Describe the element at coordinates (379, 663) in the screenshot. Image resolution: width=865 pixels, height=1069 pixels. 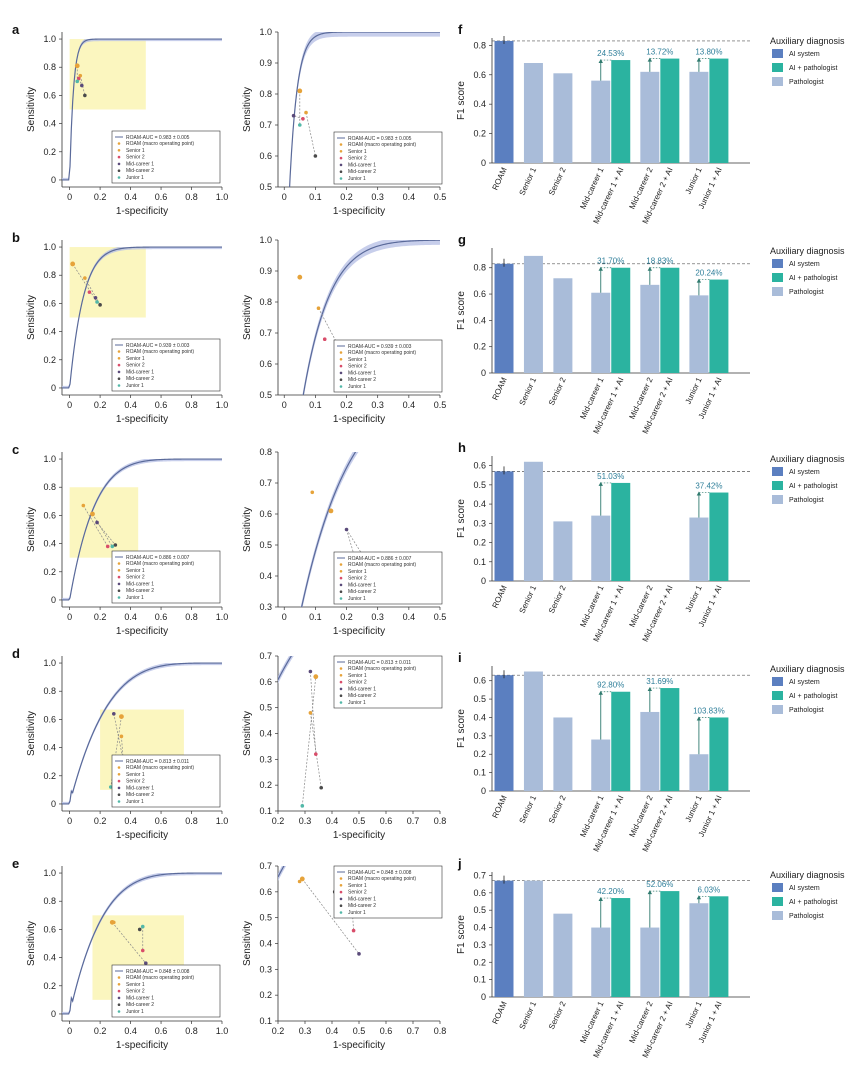
I see `legend-auc-label: ROAM-AUC = 0.813 ± 0.011` at that location.